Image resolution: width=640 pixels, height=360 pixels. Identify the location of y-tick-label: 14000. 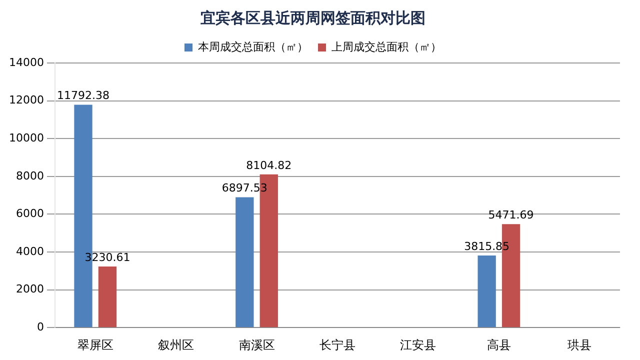
(26, 62).